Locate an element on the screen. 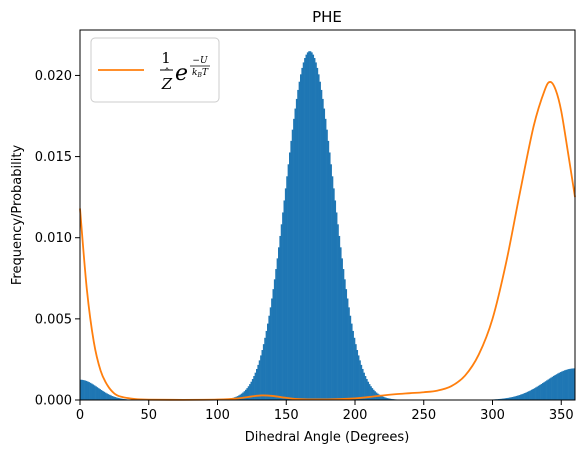 The height and width of the screenshot is (453, 585). legend-fraction-denominator: Z is located at coordinates (167, 84).